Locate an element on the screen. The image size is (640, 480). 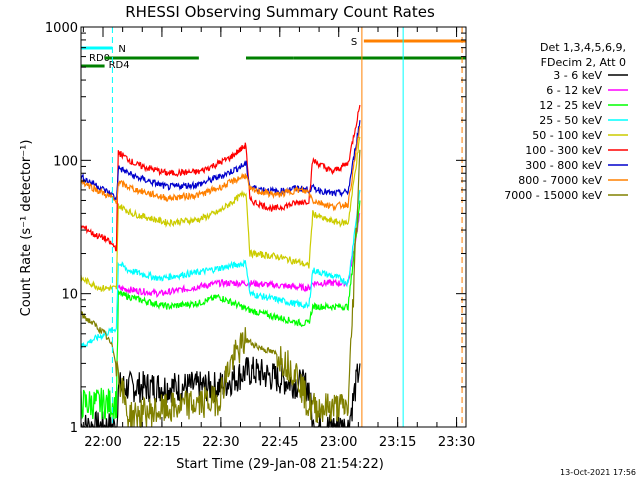
flag-label: S is located at coordinates (354, 42).